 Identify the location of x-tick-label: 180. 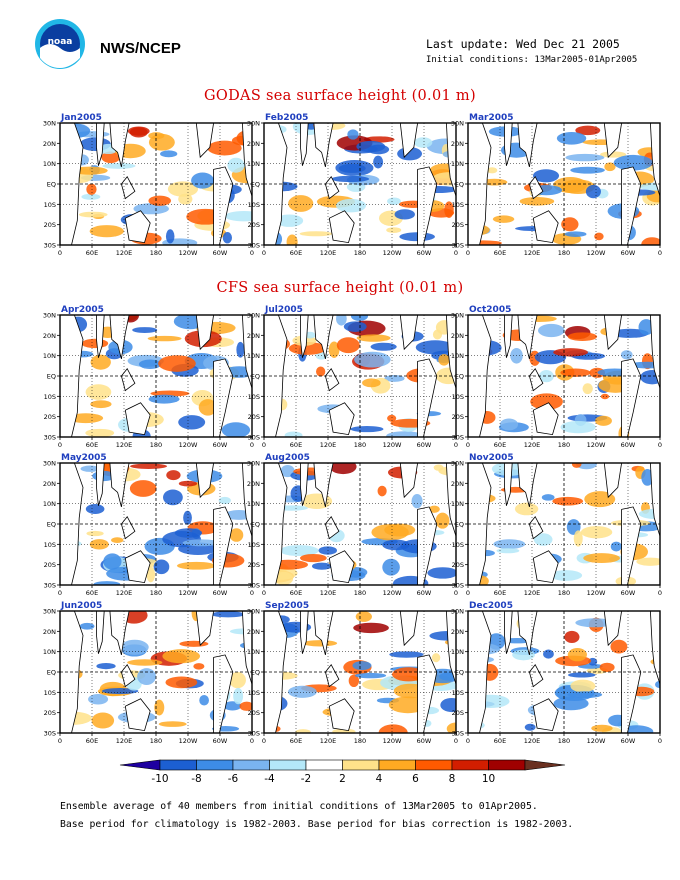
(564, 741).